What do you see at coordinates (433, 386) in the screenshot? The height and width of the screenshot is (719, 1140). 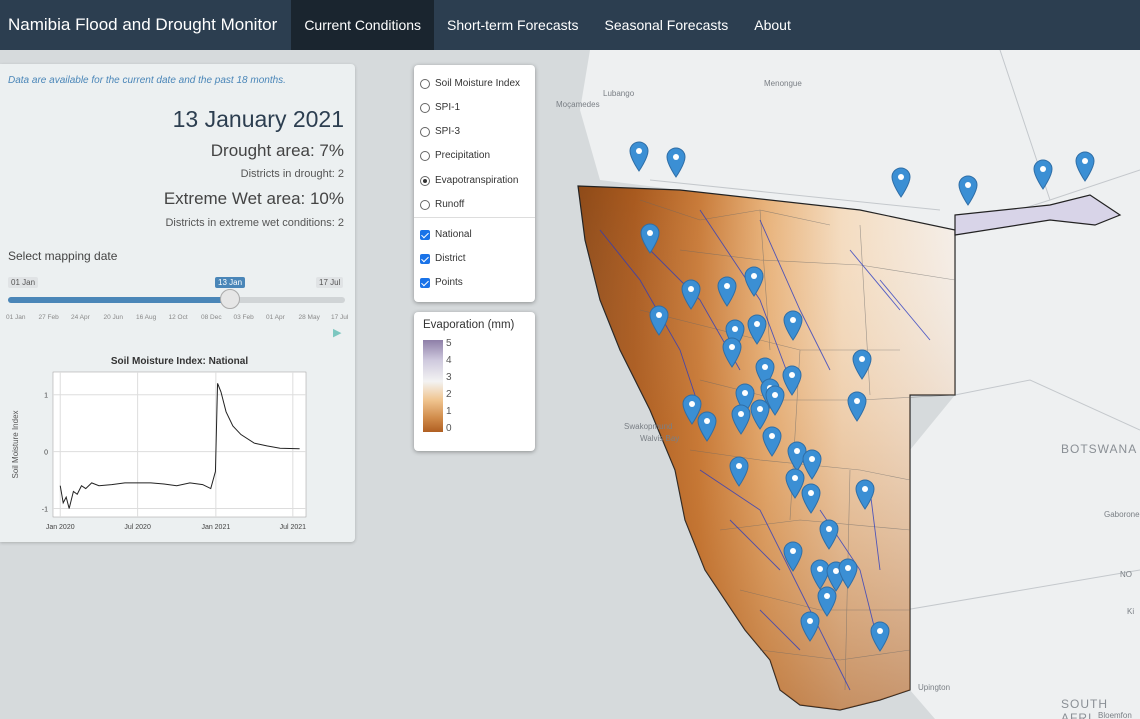 I see `legend-colorbar` at bounding box center [433, 386].